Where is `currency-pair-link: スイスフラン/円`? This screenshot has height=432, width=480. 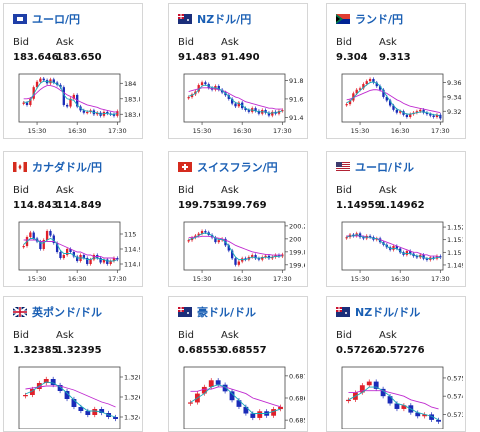
currency-pair-link: スイスフラン/円 is located at coordinates (237, 167).